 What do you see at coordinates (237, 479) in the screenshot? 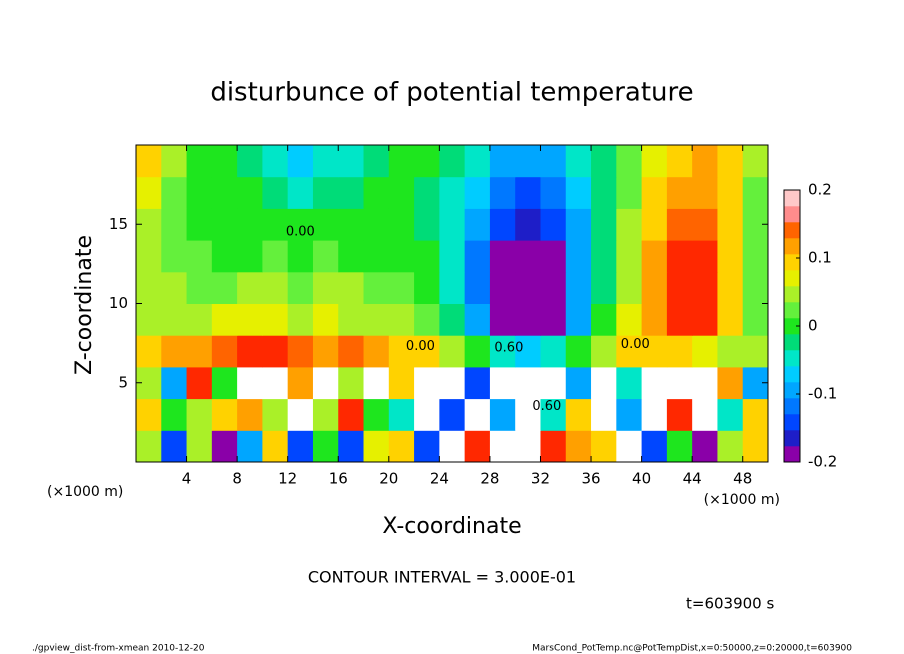
I see `x-tick-label: 8` at bounding box center [237, 479].